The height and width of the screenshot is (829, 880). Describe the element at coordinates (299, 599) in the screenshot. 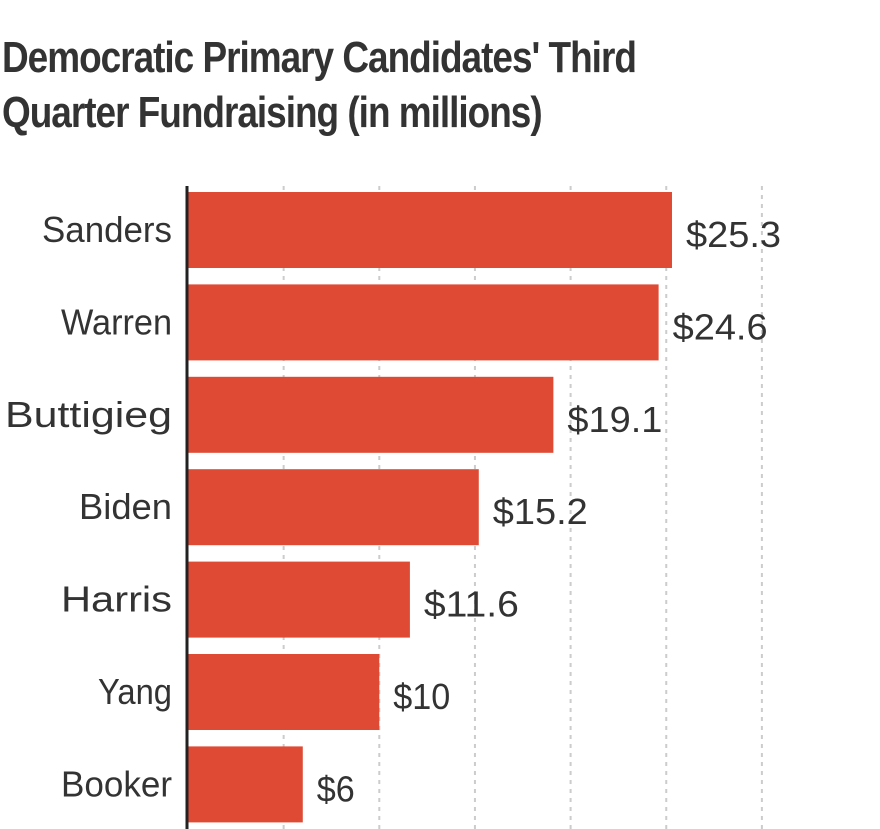

I see `bar-harris` at that location.